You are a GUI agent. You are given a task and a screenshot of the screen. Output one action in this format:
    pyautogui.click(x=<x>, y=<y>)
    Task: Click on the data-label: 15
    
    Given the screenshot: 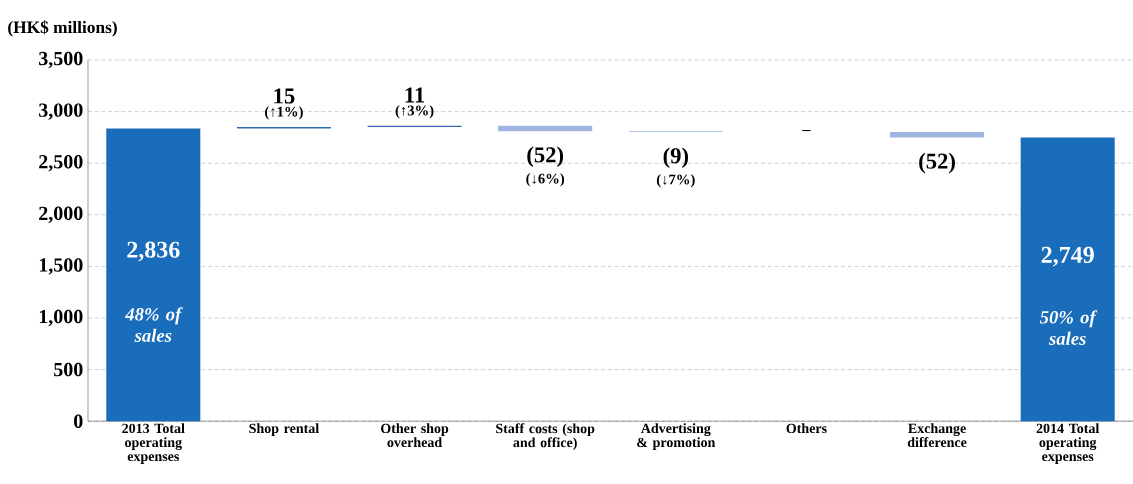 What is the action you would take?
    pyautogui.click(x=284, y=96)
    